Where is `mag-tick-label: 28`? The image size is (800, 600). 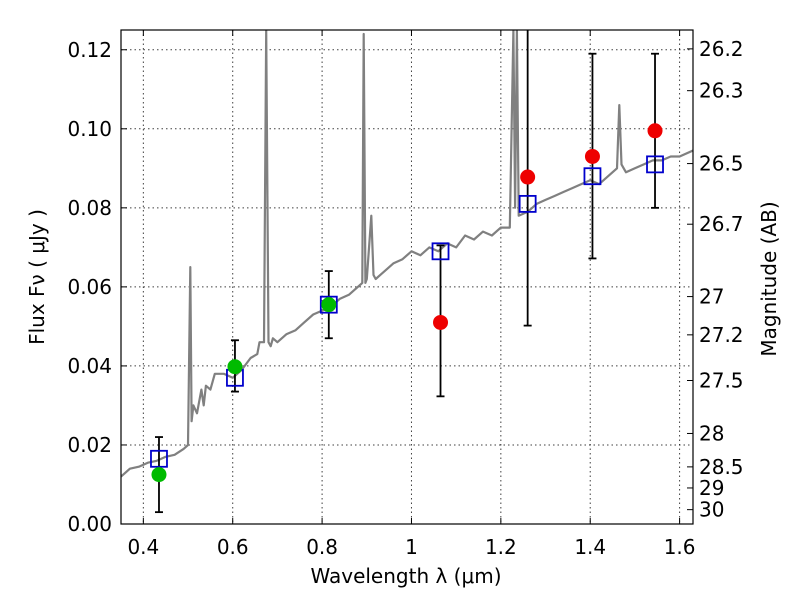 mag-tick-label: 28 is located at coordinates (711, 433).